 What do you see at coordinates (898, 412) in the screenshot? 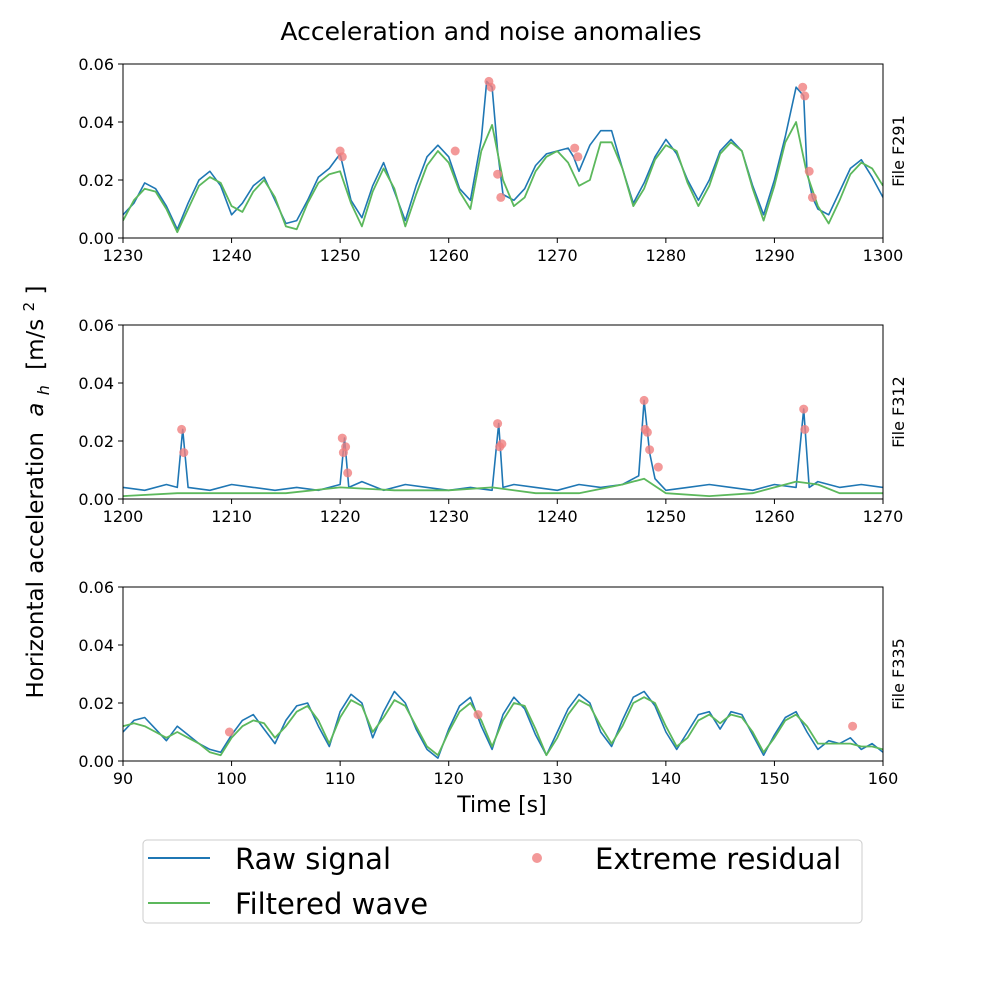
I see `panel-label: File F312` at bounding box center [898, 412].